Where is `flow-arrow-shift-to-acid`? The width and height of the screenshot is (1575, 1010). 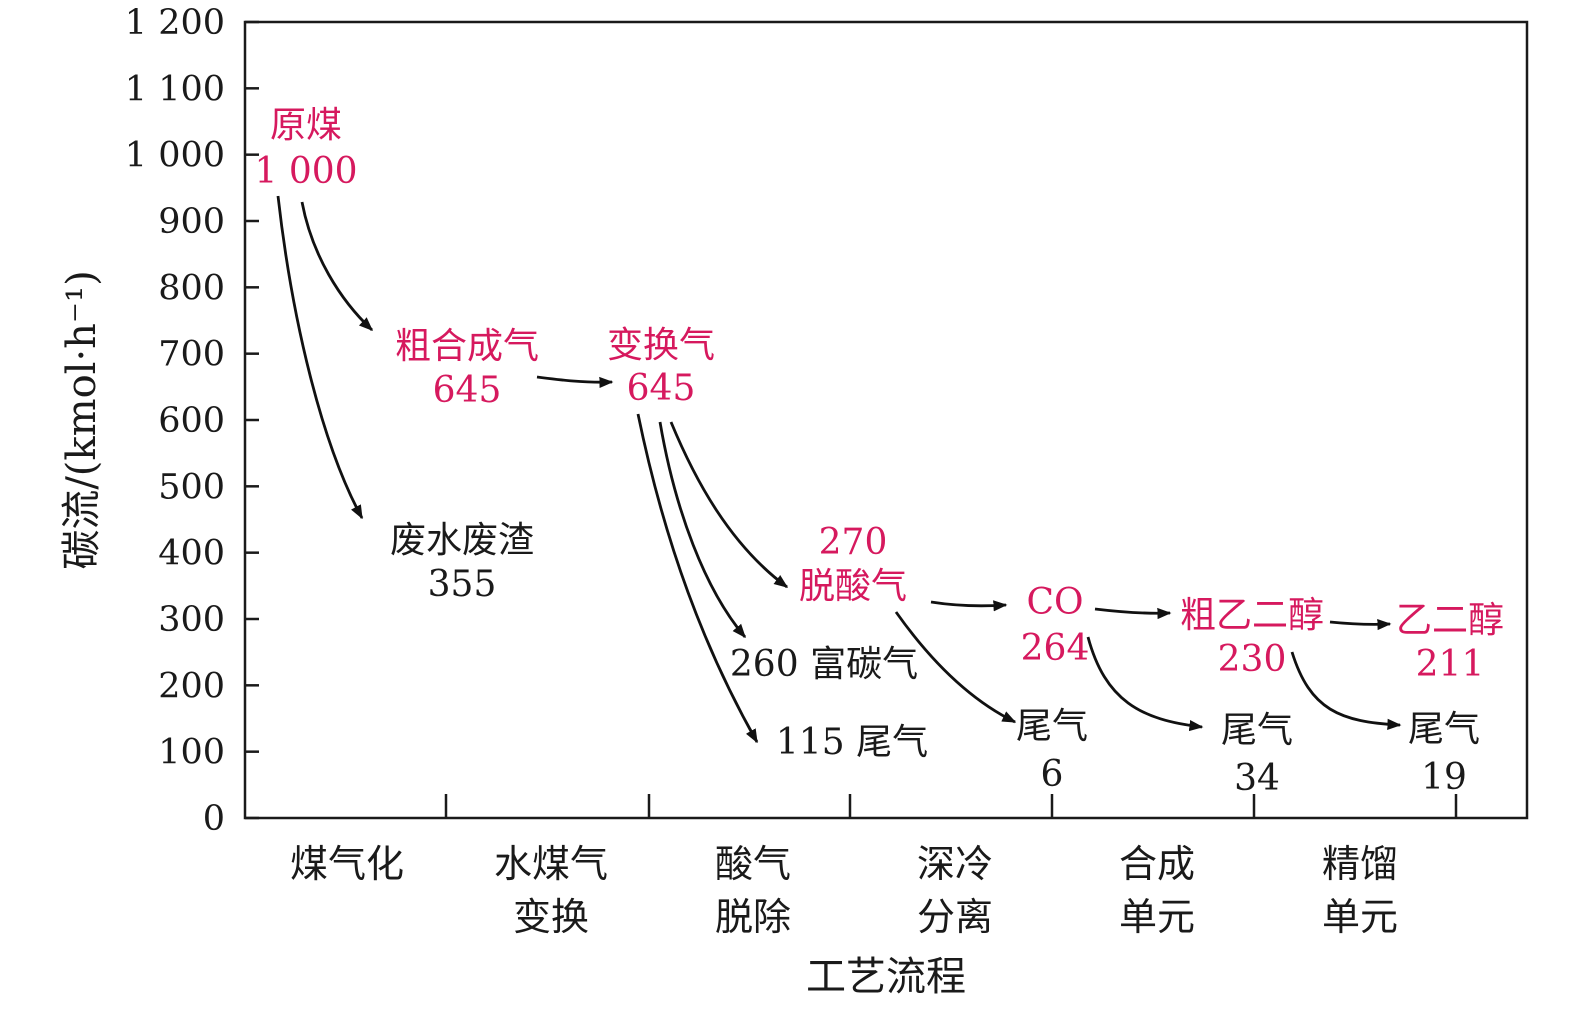
flow-arrow-shift-to-acid is located at coordinates (729, 505).